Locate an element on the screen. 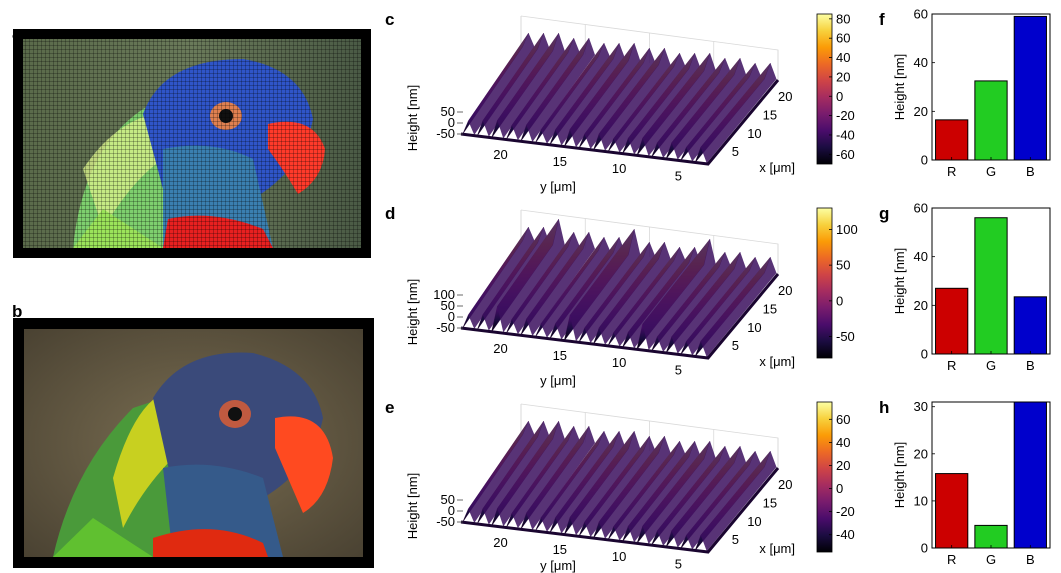  colorbar-tick-label: 50 is located at coordinates (843, 265).